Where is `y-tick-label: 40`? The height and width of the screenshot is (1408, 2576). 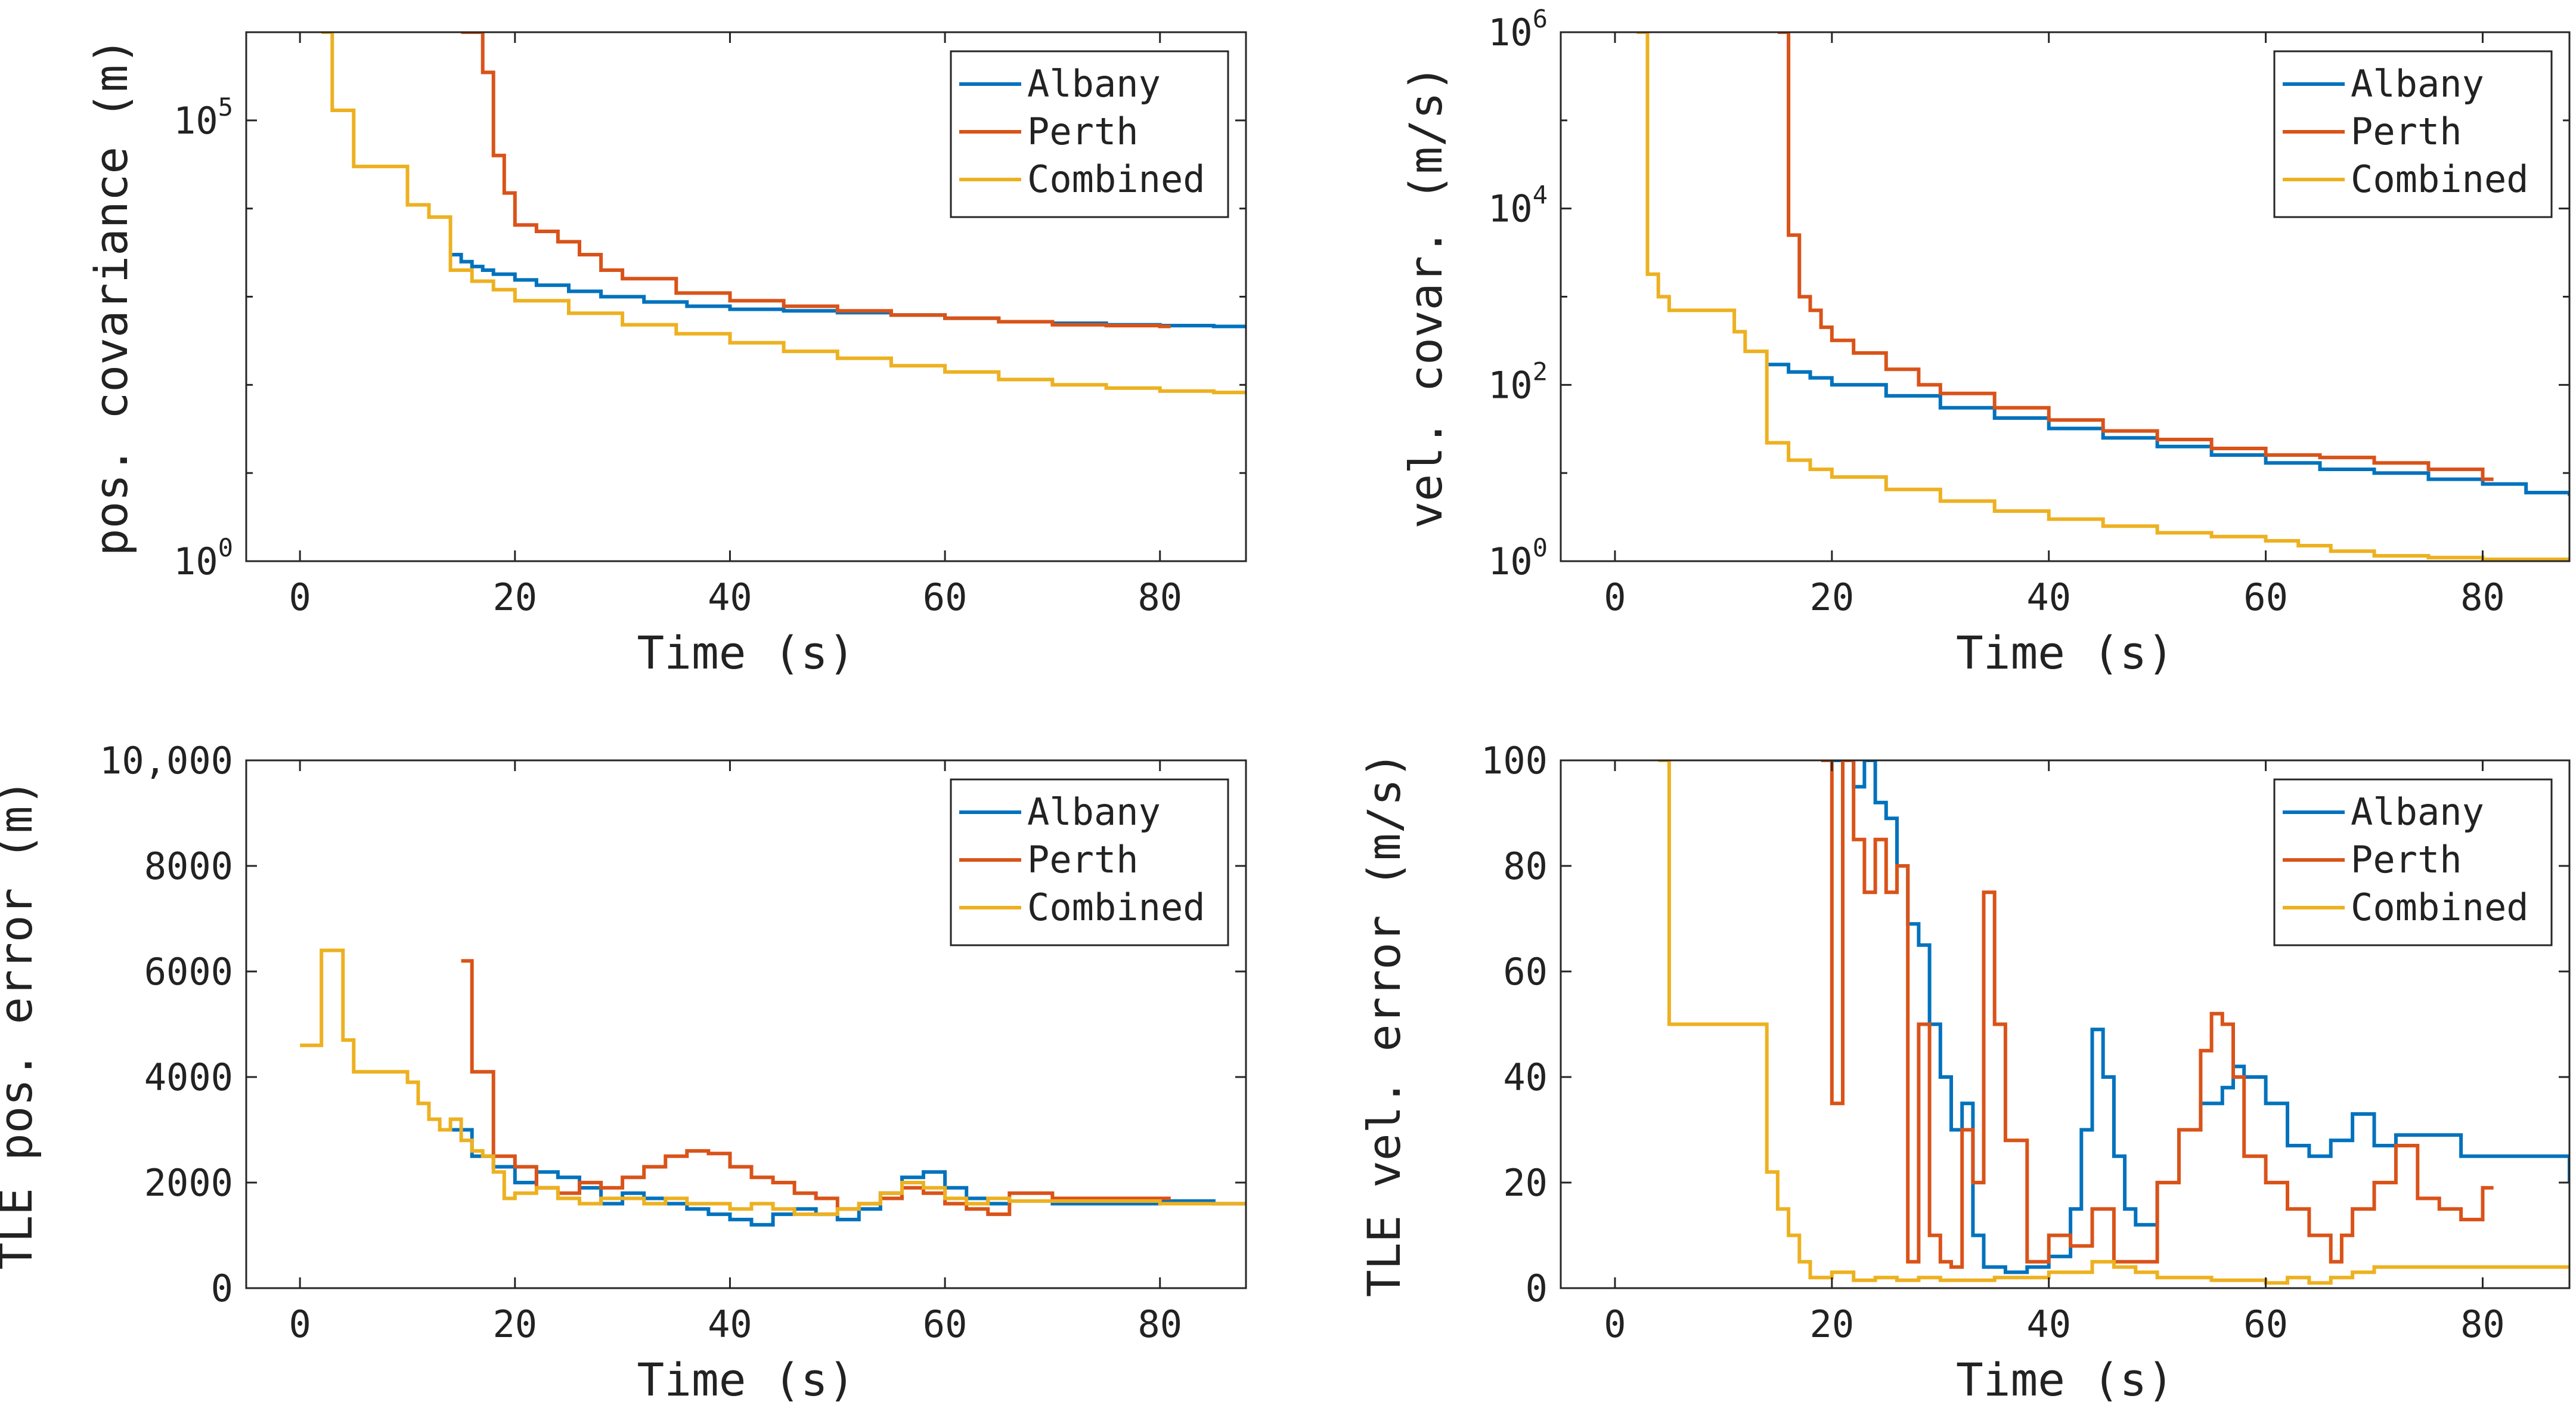
y-tick-label: 40 is located at coordinates (1525, 1077).